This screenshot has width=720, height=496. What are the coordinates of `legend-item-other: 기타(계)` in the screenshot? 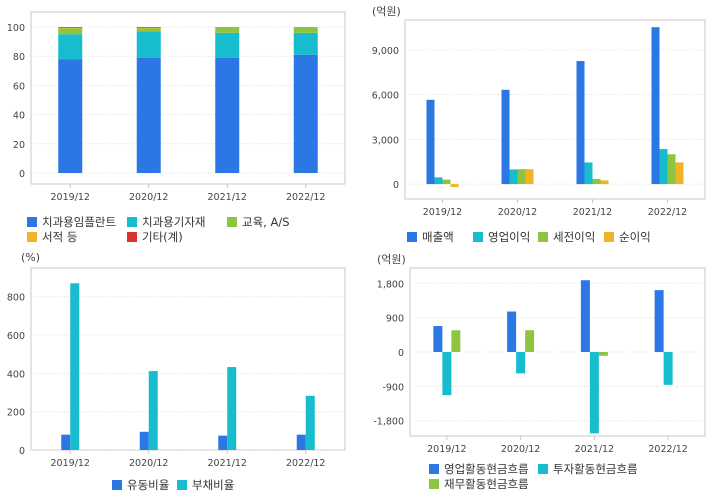 It's located at (155, 237).